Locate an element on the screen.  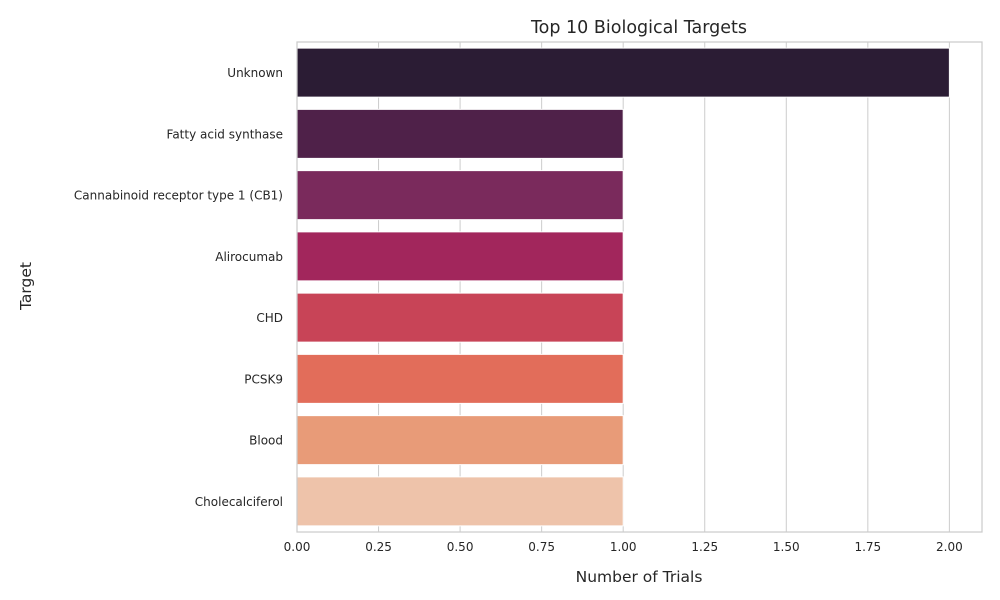
y-tick-label: Alirocumab is located at coordinates (249, 257).